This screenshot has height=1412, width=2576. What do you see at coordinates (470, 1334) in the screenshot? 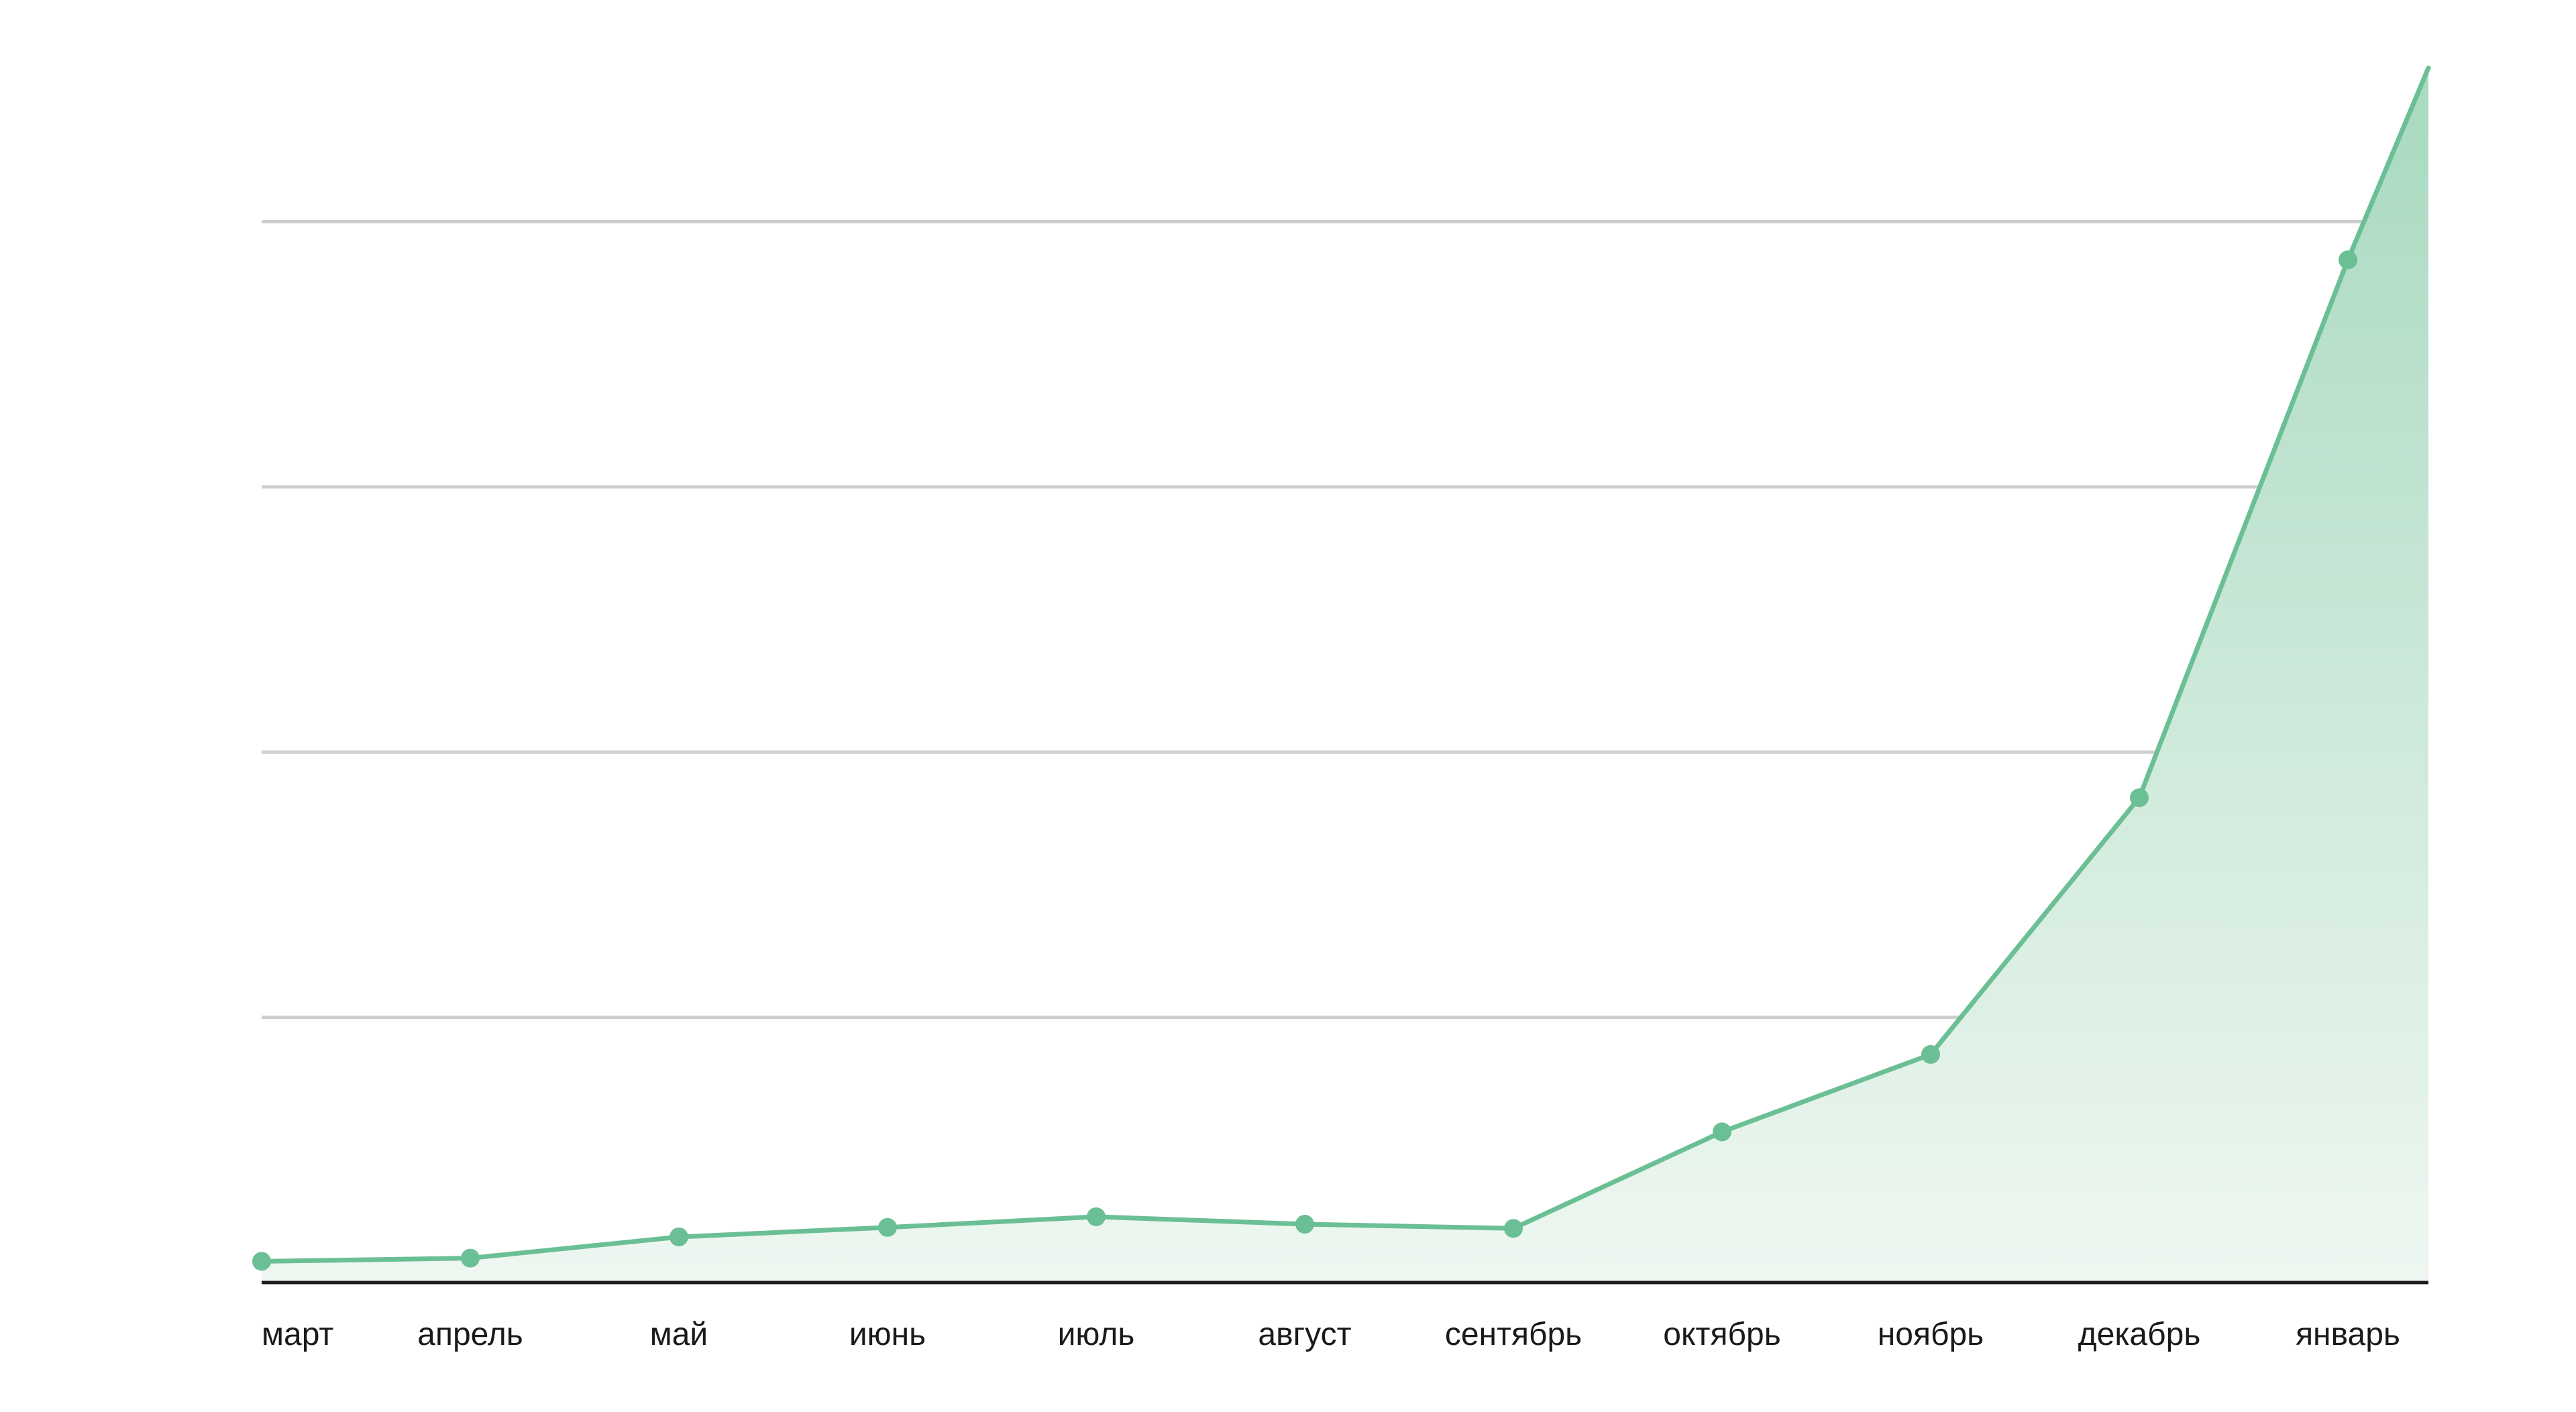
I see `x-tick-label-1: апрель` at bounding box center [470, 1334].